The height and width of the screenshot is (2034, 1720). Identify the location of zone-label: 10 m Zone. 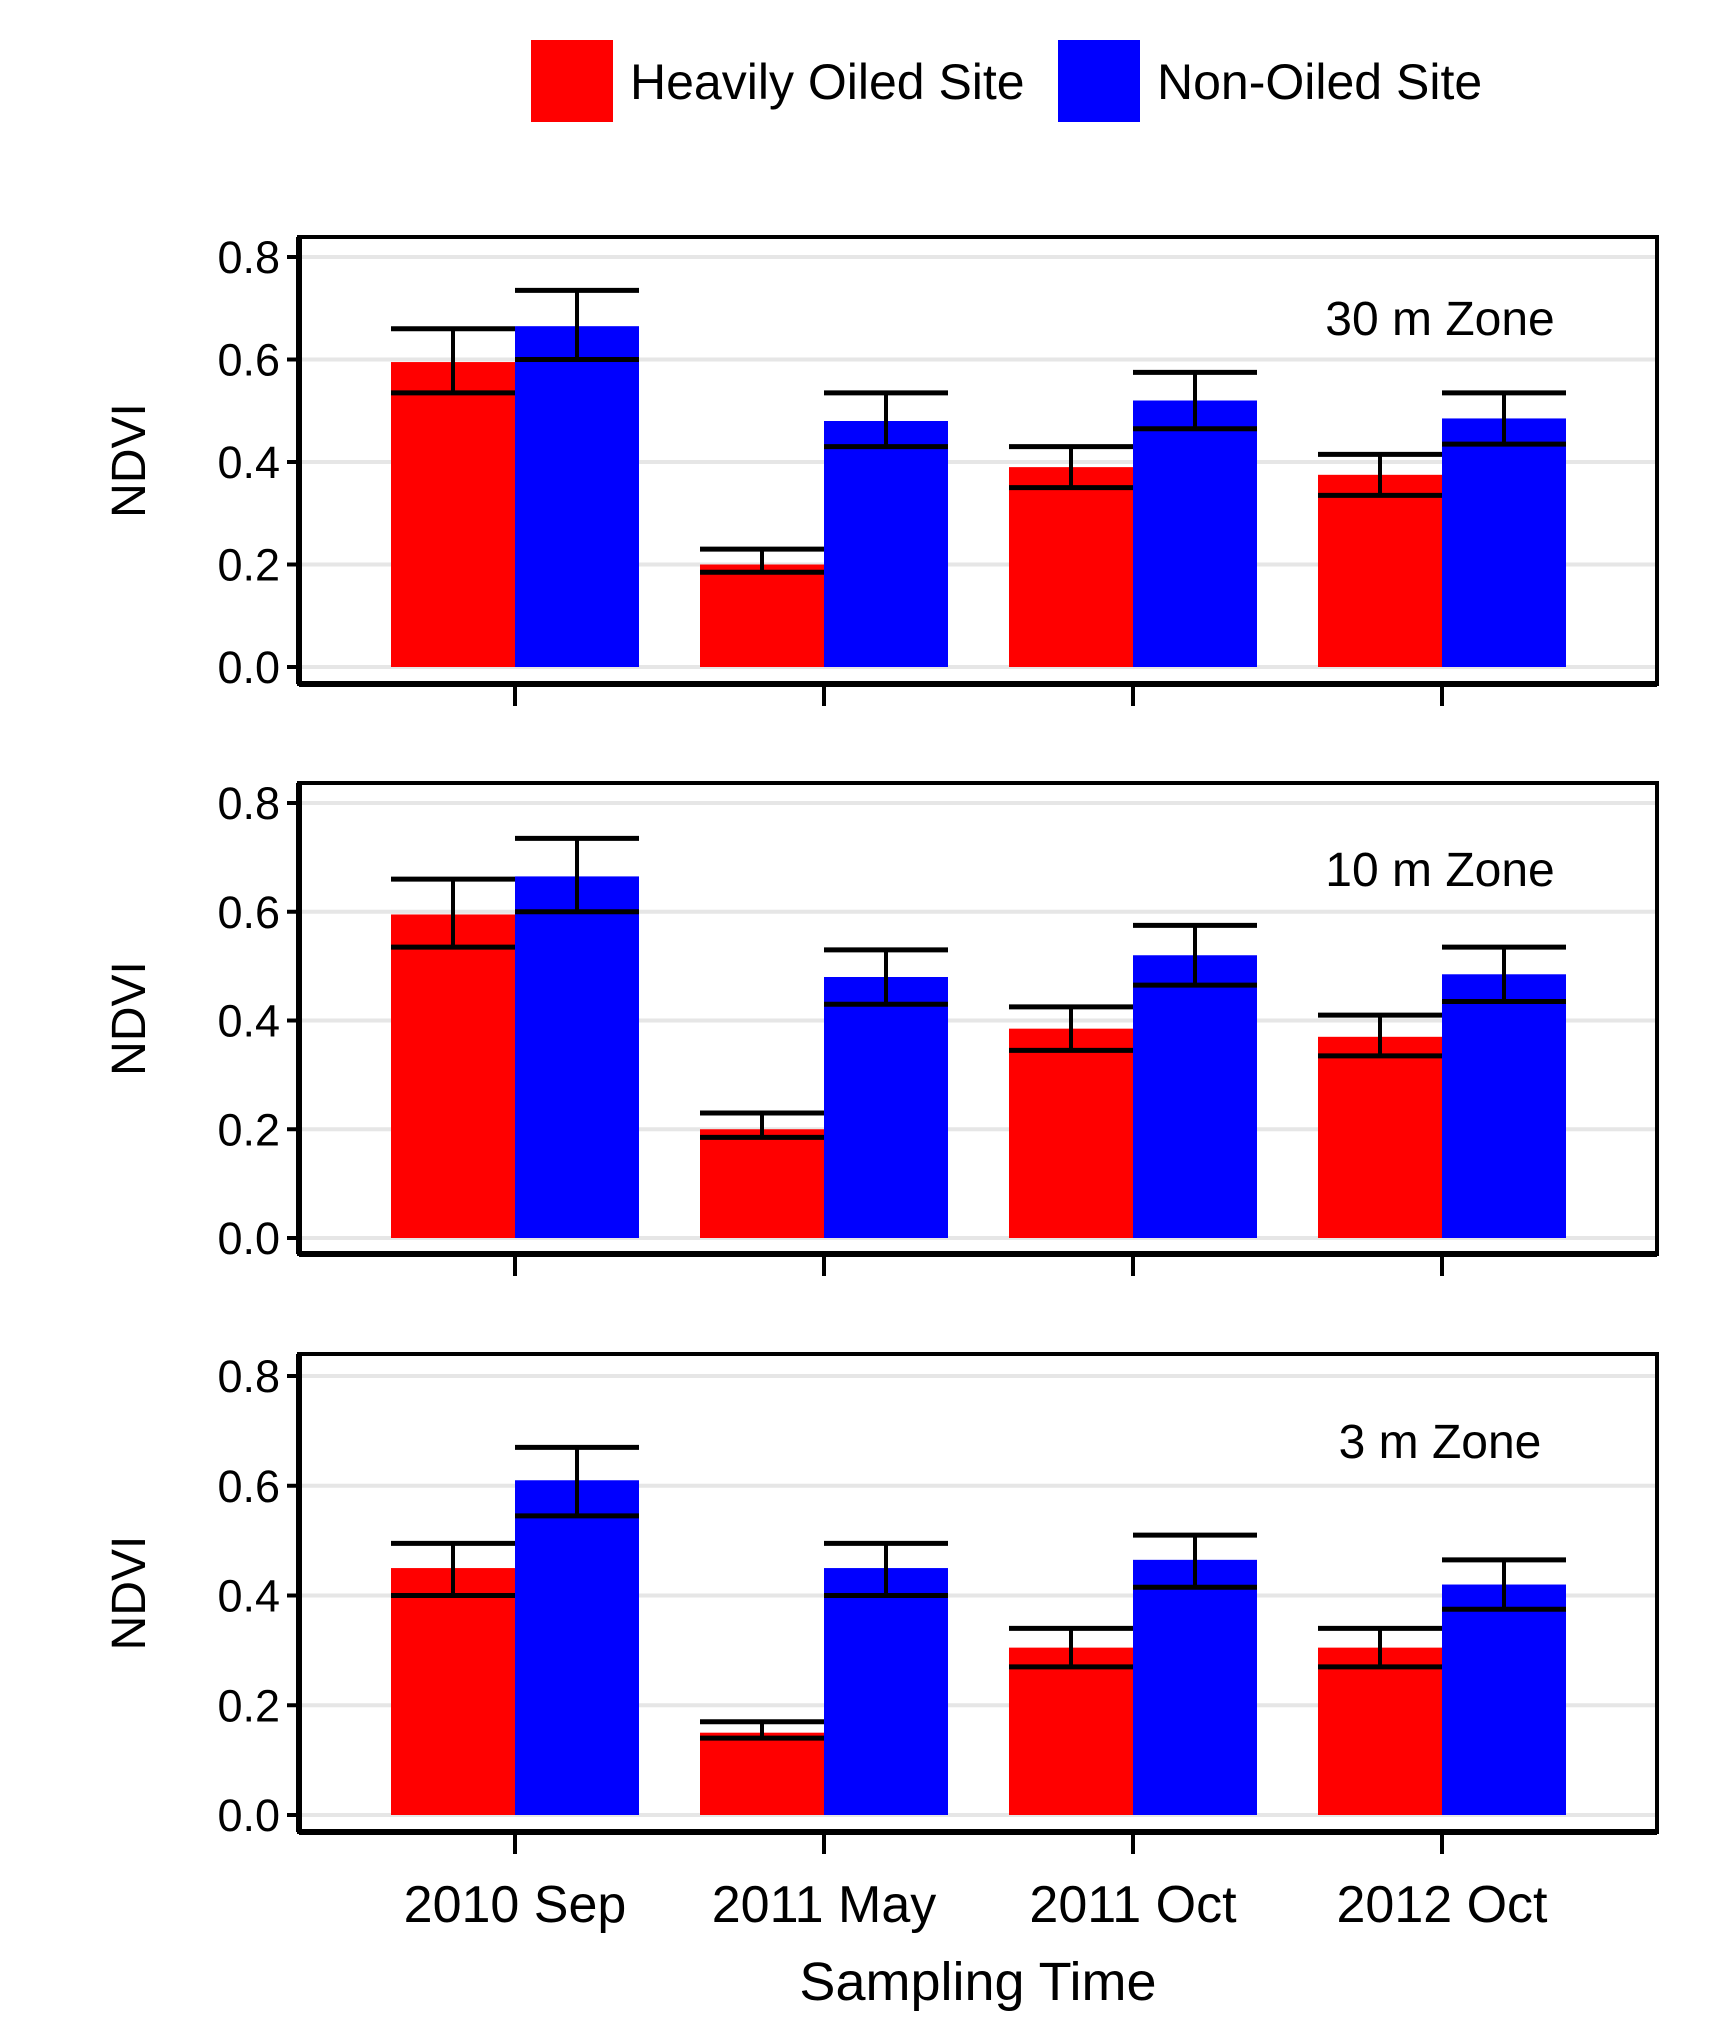
(1439, 870).